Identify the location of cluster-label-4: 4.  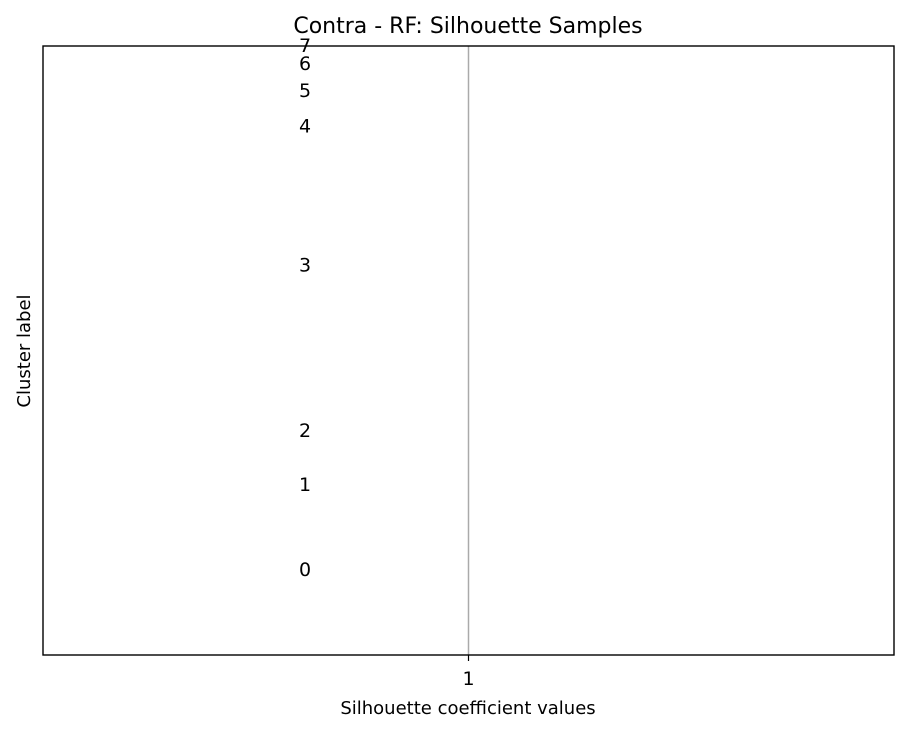
(305, 127).